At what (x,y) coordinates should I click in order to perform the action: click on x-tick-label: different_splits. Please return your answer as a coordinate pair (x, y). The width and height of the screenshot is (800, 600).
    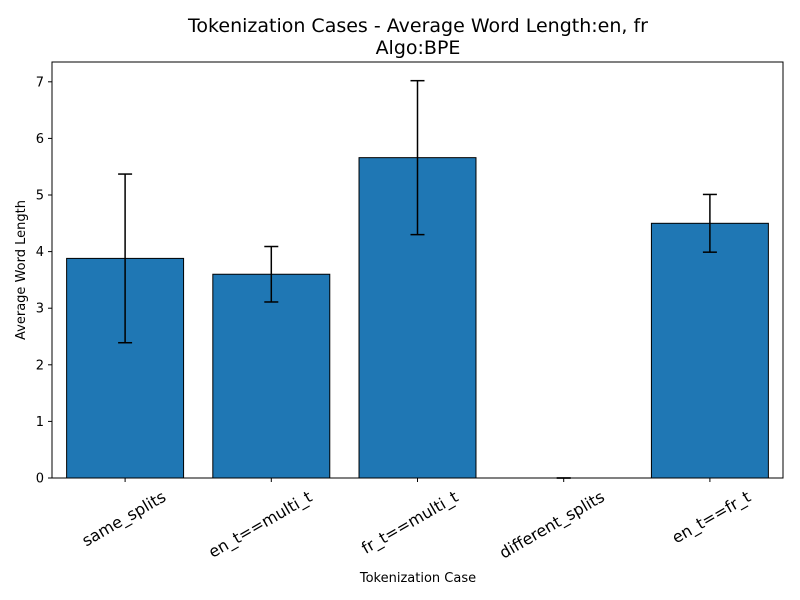
    Looking at the image, I should click on (552, 525).